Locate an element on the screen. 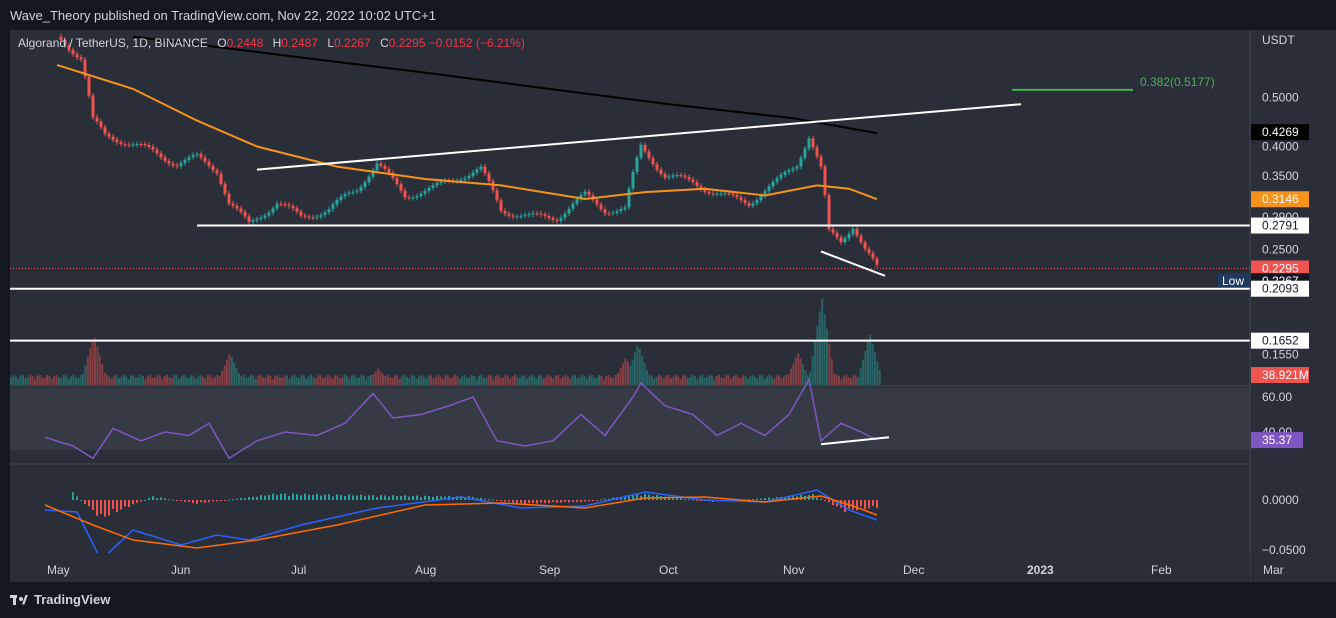 The width and height of the screenshot is (1336, 618). ema-label: 0.3146 is located at coordinates (1280, 199).